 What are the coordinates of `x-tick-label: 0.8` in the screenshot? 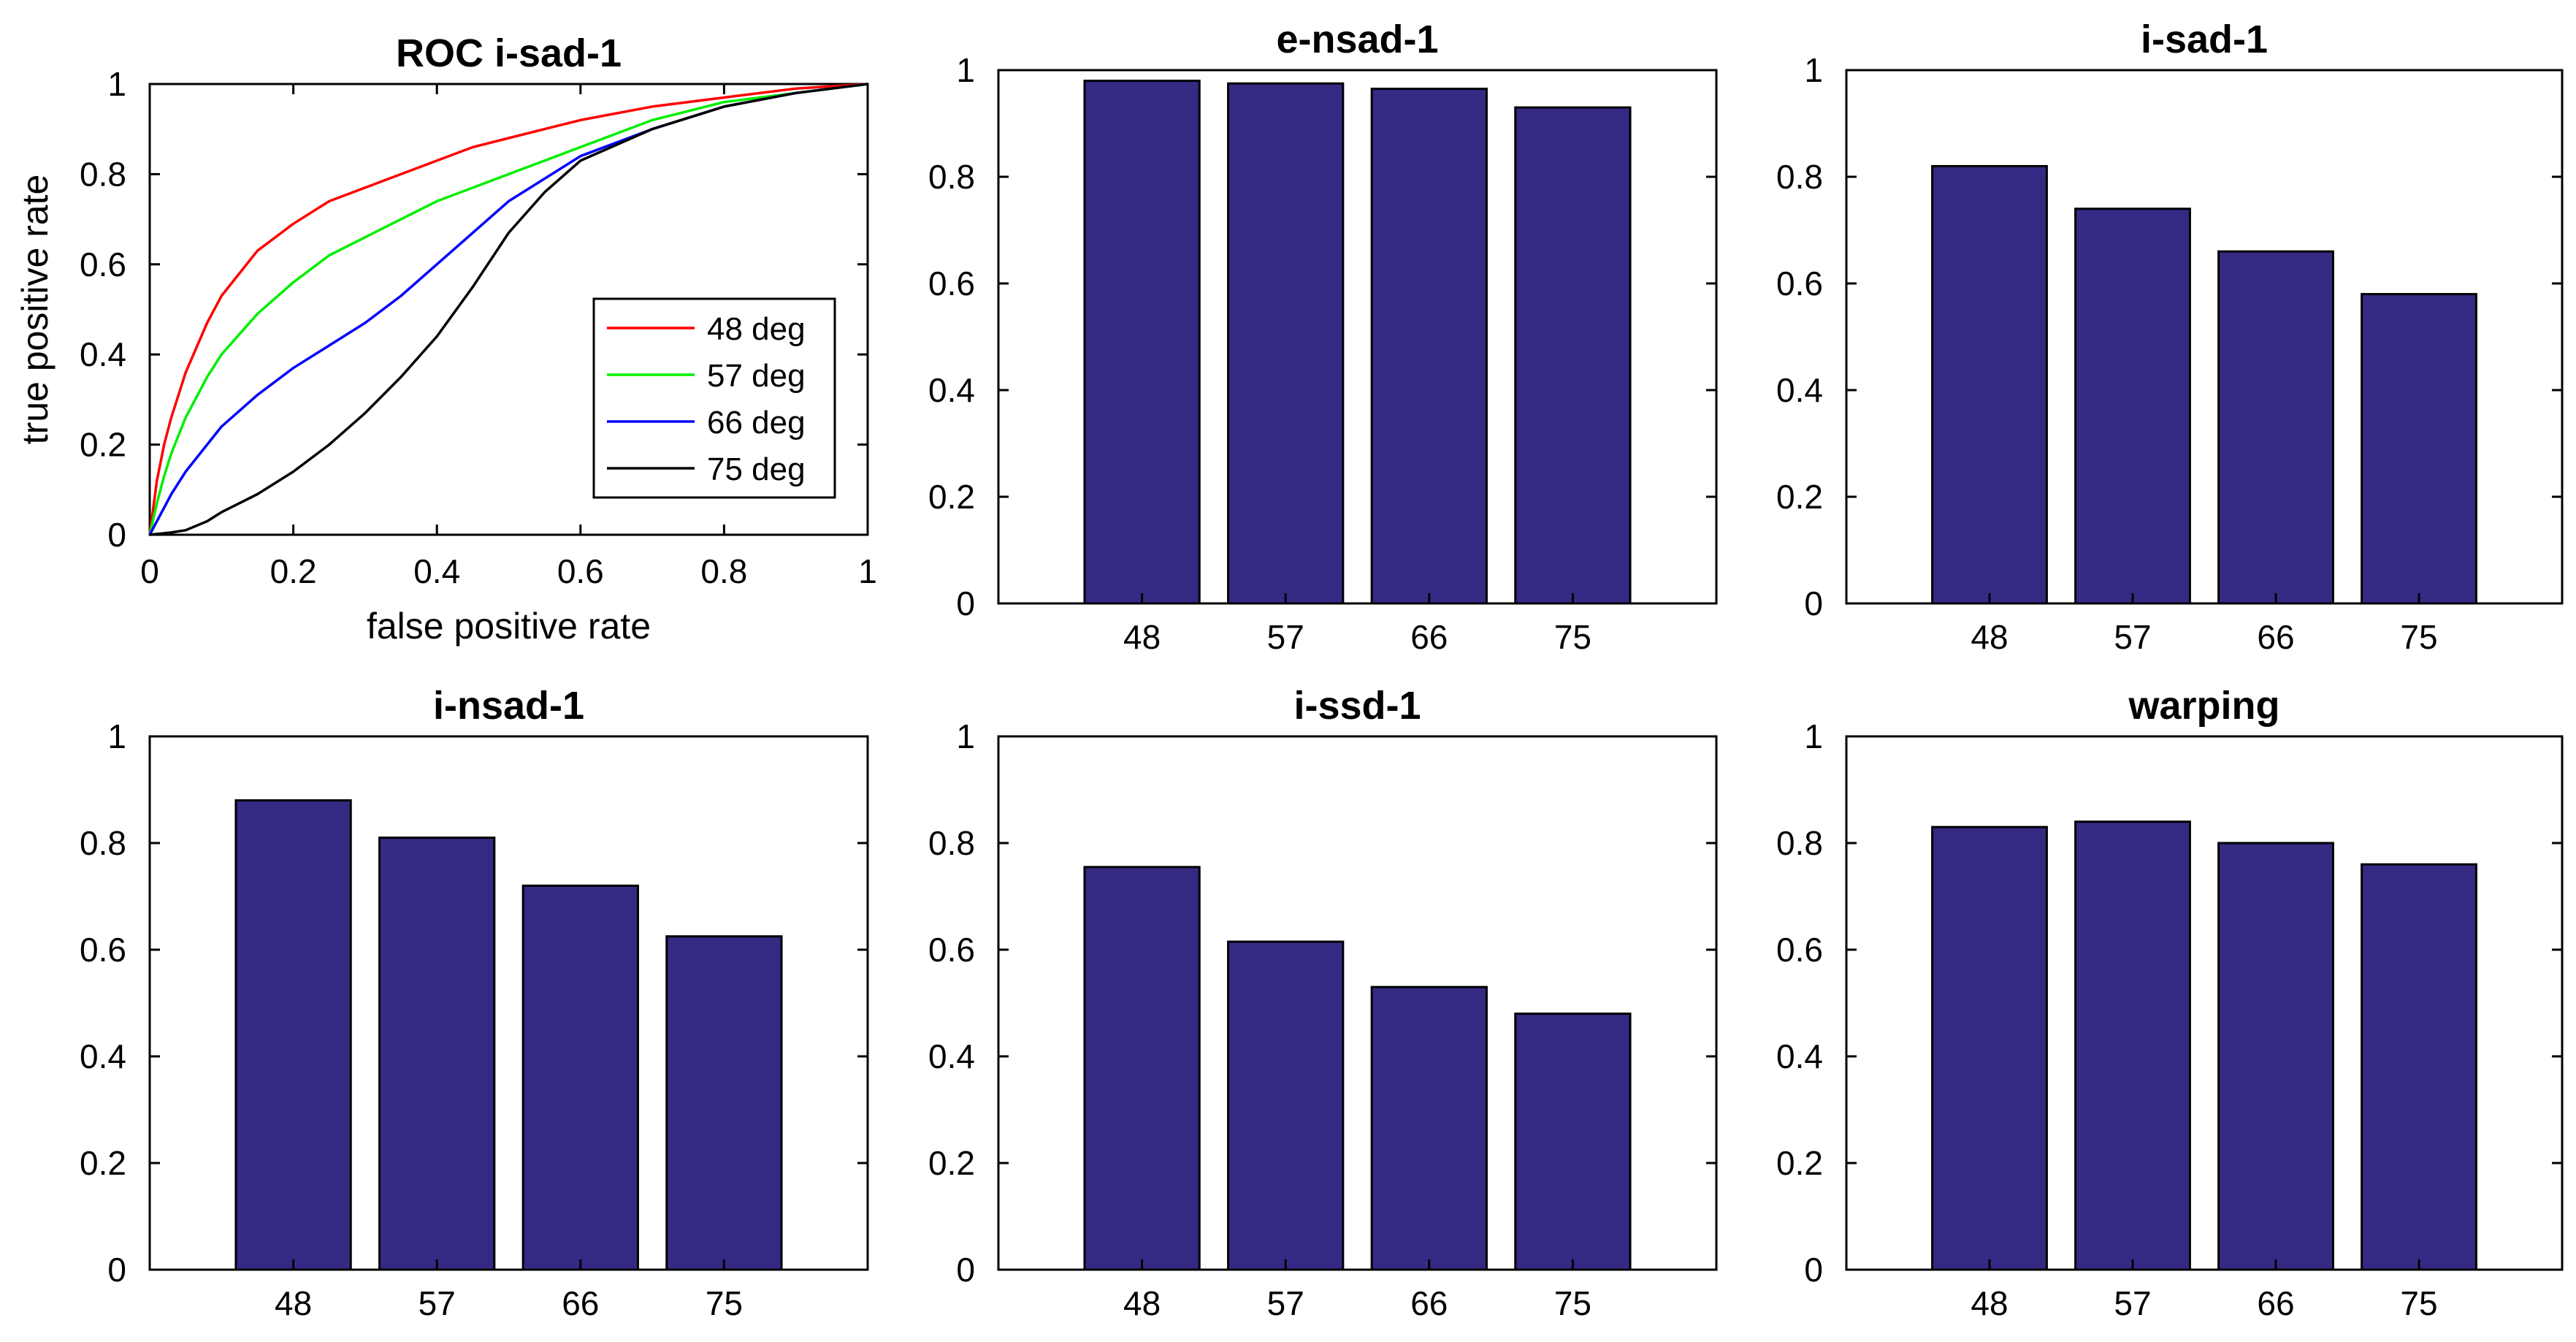 It's located at (723, 571).